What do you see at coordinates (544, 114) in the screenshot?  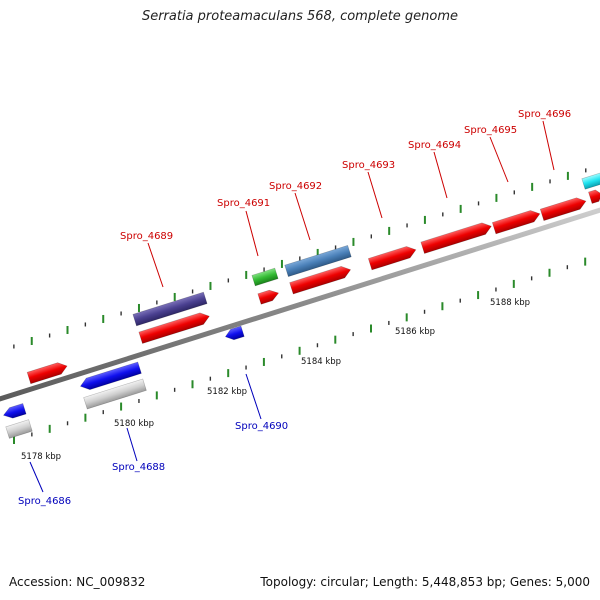 I see `gene-label-spro-4696: Spro_4696` at bounding box center [544, 114].